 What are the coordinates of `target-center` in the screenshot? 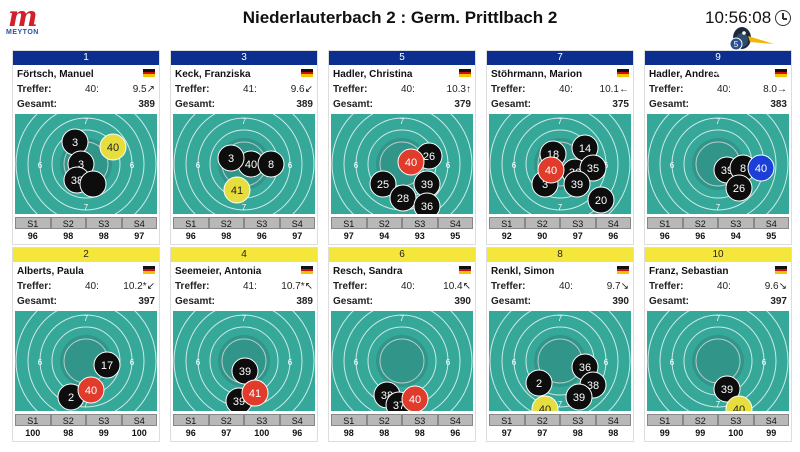 It's located at (718, 361).